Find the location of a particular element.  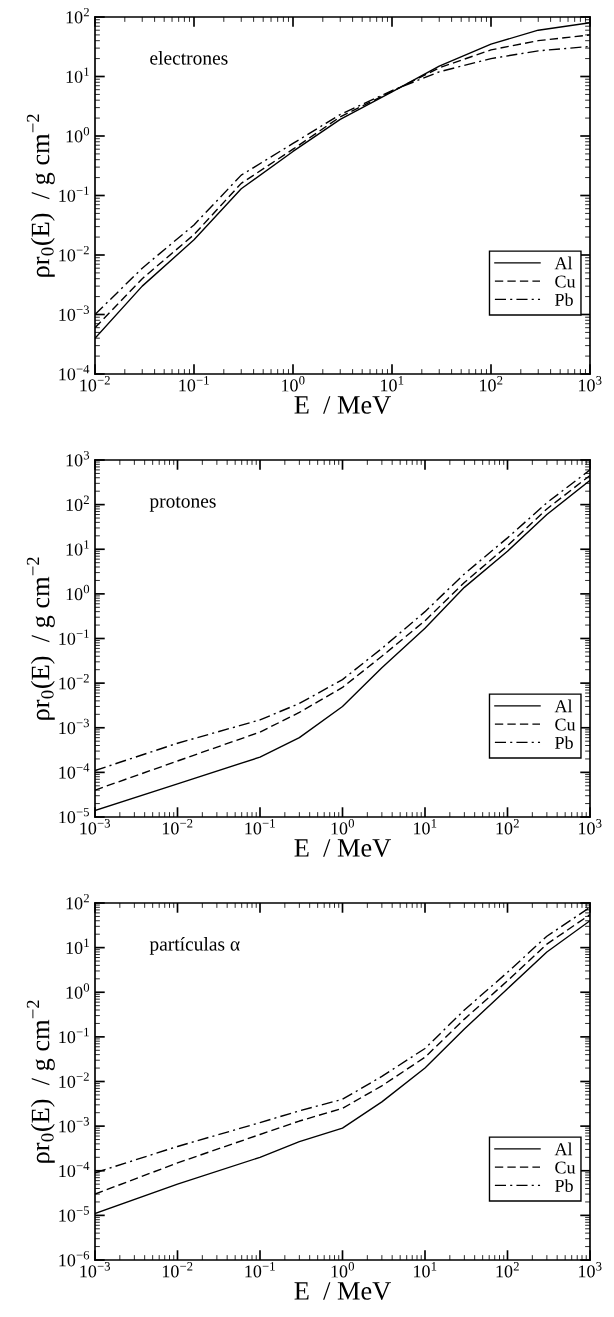

y-tick-label: 10$^{−5}$ is located at coordinates (74, 1214).